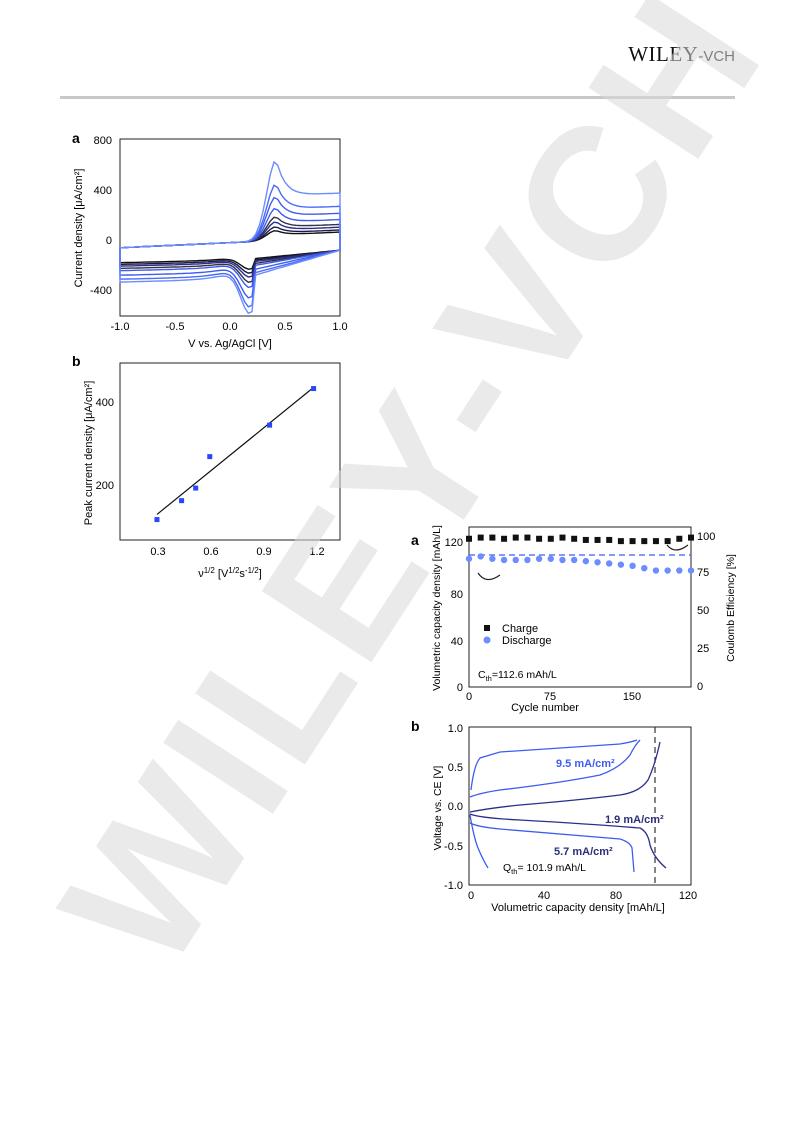 This screenshot has width=793, height=1121. I want to click on publisher-logo: WILEY-VCH, so click(681, 54).